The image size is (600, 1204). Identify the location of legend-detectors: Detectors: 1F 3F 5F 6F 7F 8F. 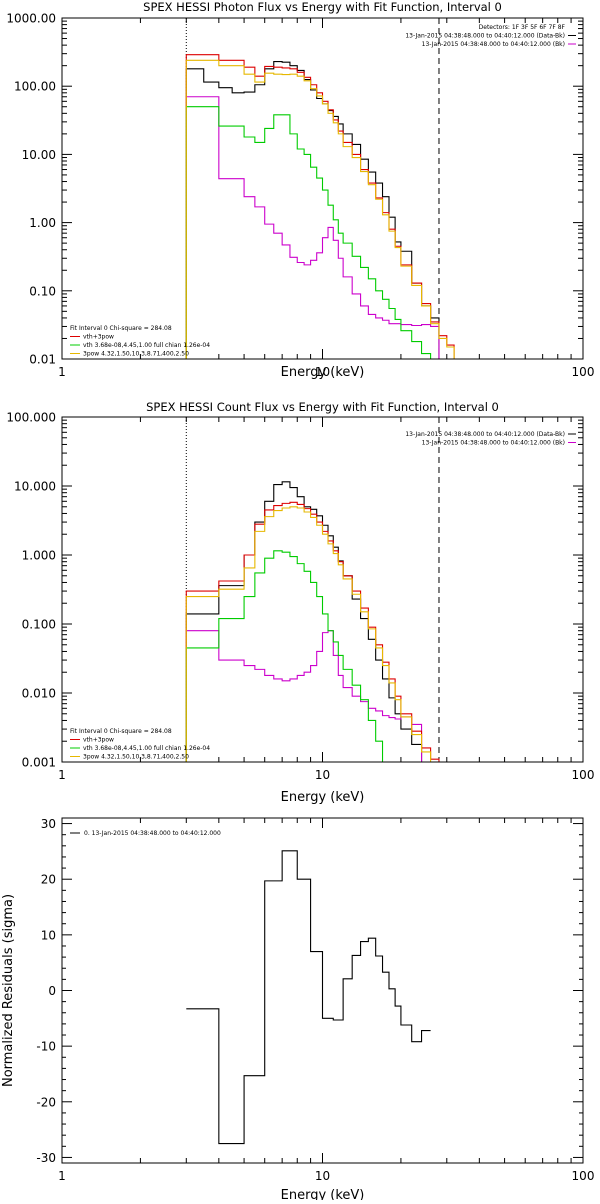
(522, 27).